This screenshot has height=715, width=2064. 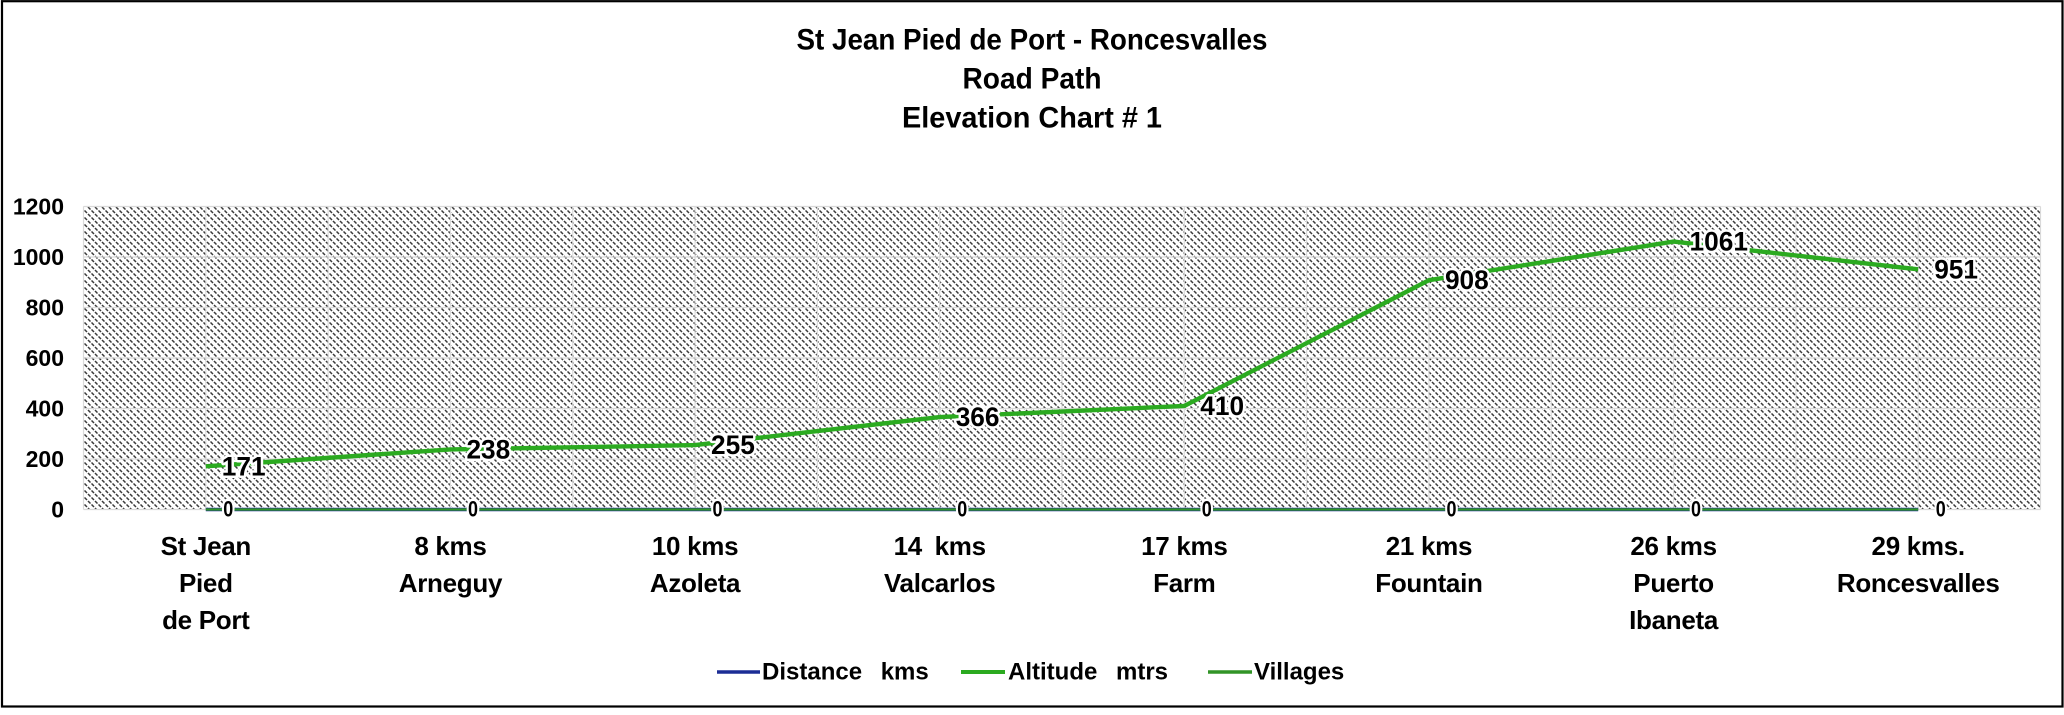 What do you see at coordinates (940, 546) in the screenshot?
I see `svg-text: 14 kms` at bounding box center [940, 546].